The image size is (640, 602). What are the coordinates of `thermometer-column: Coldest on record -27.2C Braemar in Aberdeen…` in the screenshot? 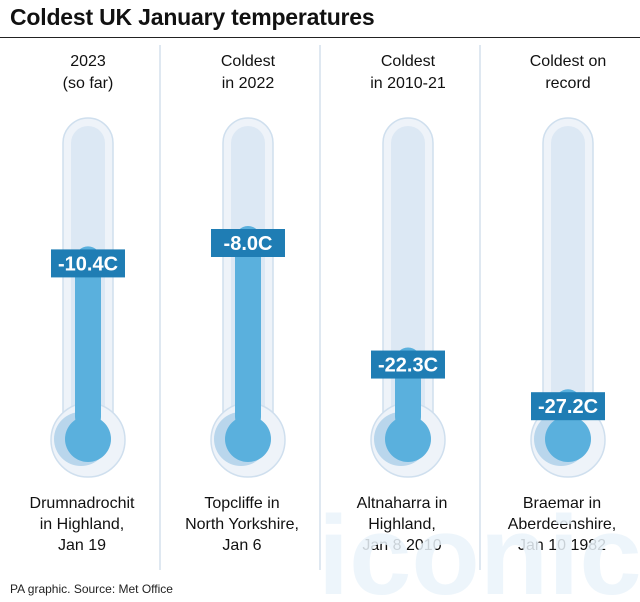 It's located at (562, 303).